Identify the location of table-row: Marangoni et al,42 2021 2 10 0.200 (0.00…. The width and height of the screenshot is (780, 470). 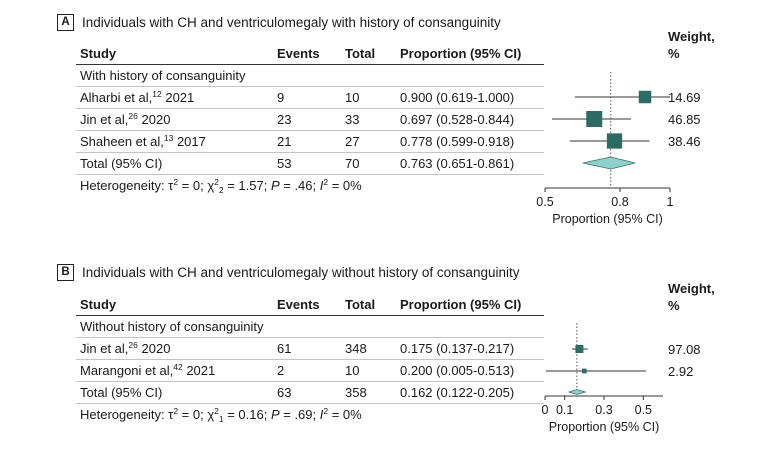
(310, 370).